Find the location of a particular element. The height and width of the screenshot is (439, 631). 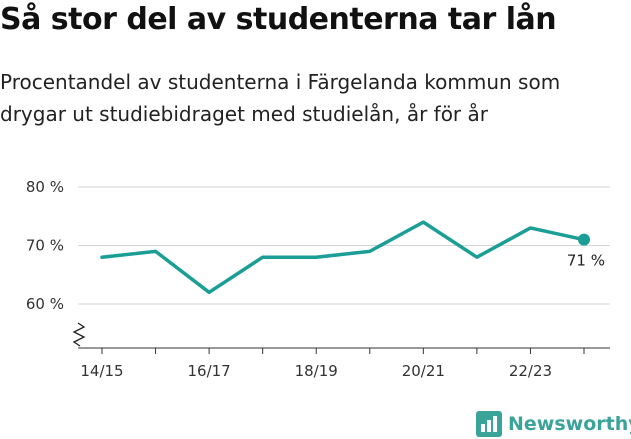

x-tick-label: 20/21 is located at coordinates (423, 371).